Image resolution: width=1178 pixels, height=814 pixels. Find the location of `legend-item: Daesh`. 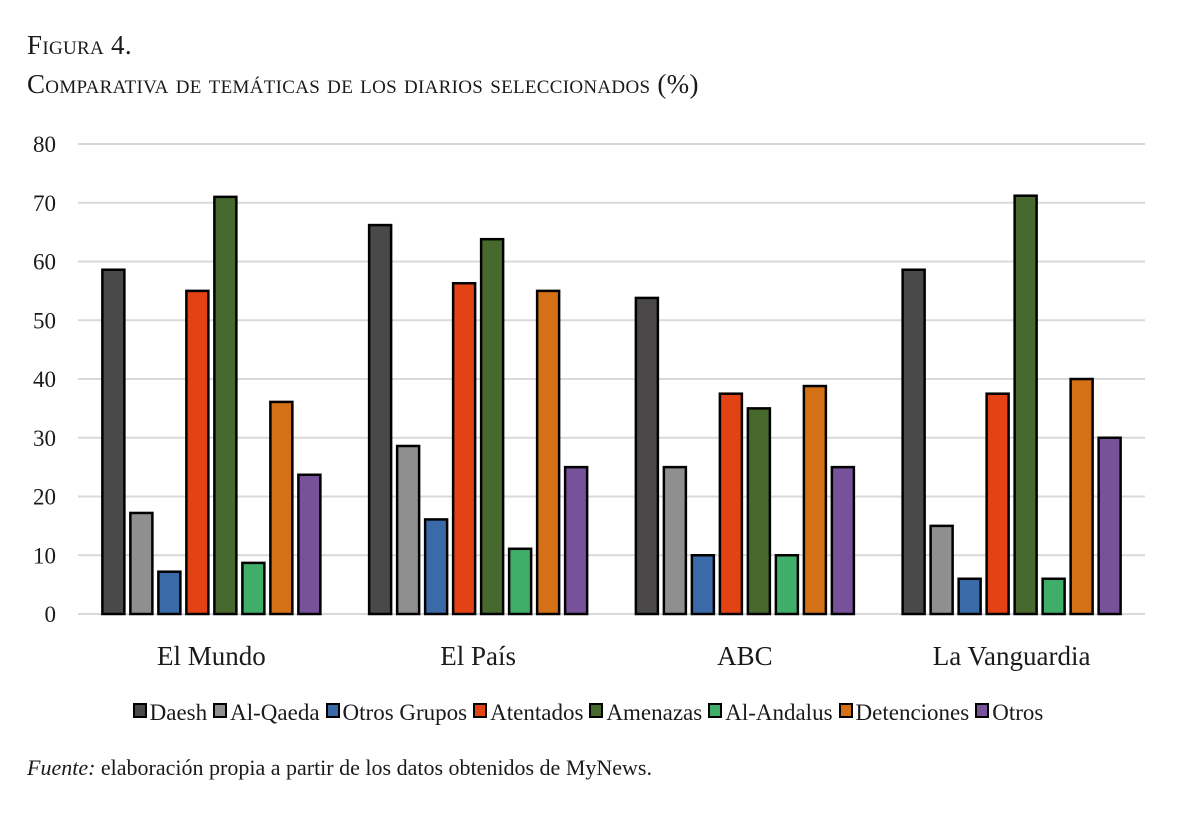

legend-item: Daesh is located at coordinates (170, 713).